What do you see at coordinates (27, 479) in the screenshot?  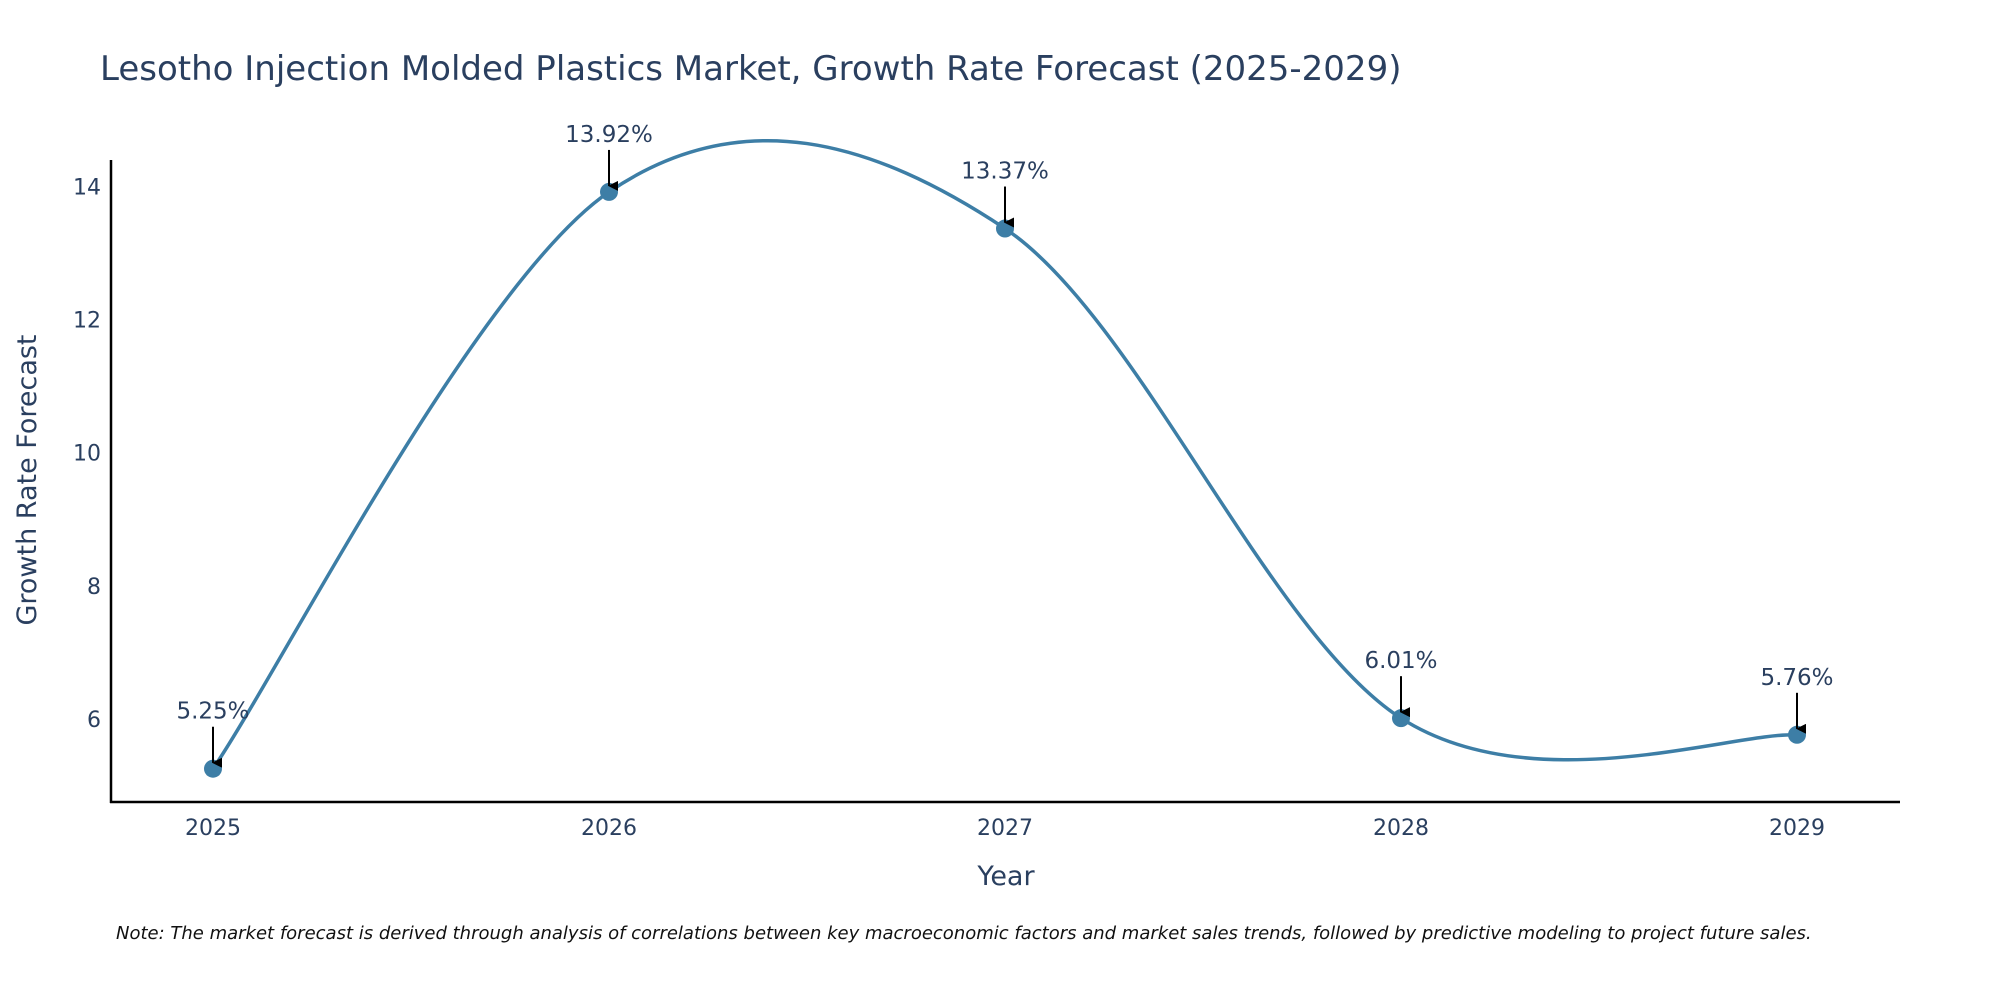 I see `y-axis-title: Growth Rate Forecast` at bounding box center [27, 479].